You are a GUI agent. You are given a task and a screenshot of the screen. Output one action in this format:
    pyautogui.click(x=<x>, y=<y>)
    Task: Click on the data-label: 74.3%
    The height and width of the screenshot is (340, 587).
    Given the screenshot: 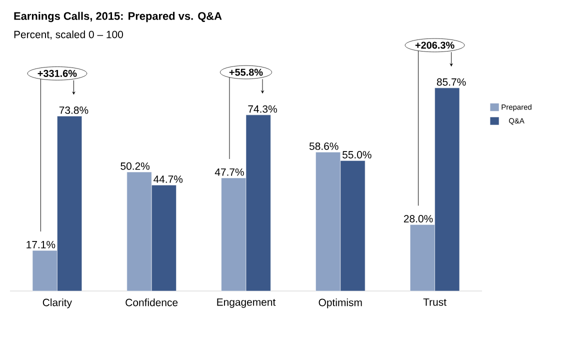 What is the action you would take?
    pyautogui.click(x=262, y=109)
    